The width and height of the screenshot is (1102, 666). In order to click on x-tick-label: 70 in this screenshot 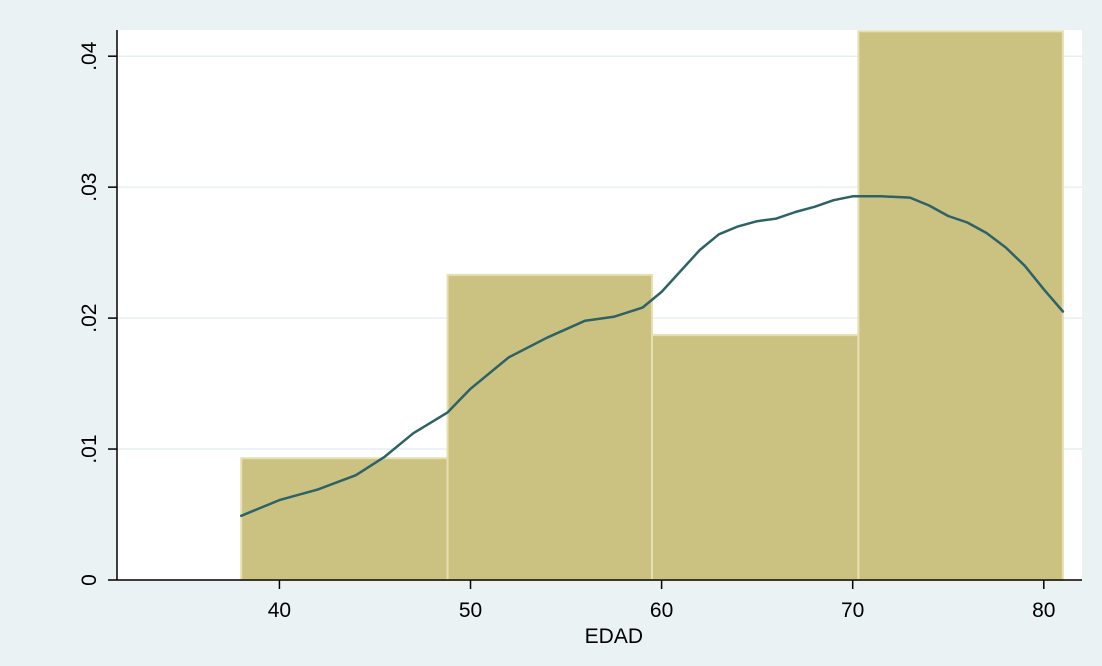, I will do `click(852, 610)`.